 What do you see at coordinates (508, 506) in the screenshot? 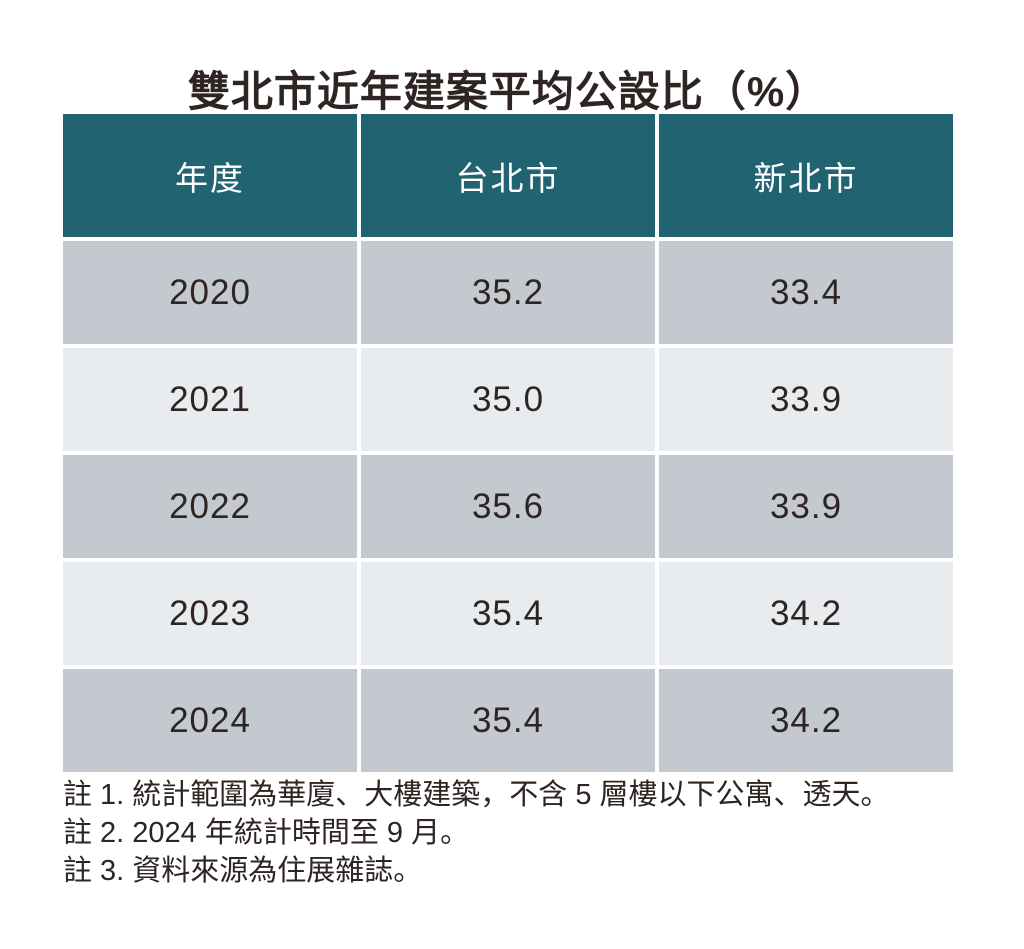
I see `table-cell-taipei: 35.6` at bounding box center [508, 506].